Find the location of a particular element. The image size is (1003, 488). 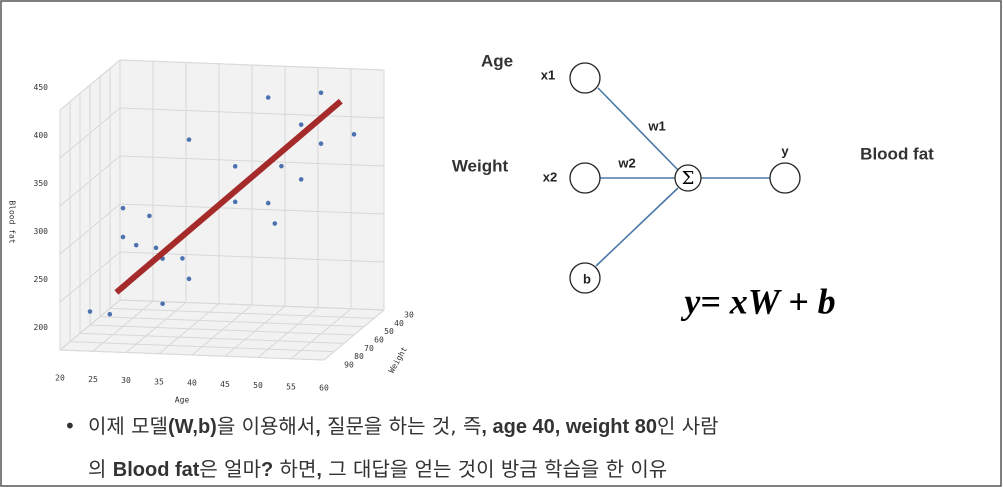

text-segment: , age 40, weight 80 is located at coordinates (569, 427).